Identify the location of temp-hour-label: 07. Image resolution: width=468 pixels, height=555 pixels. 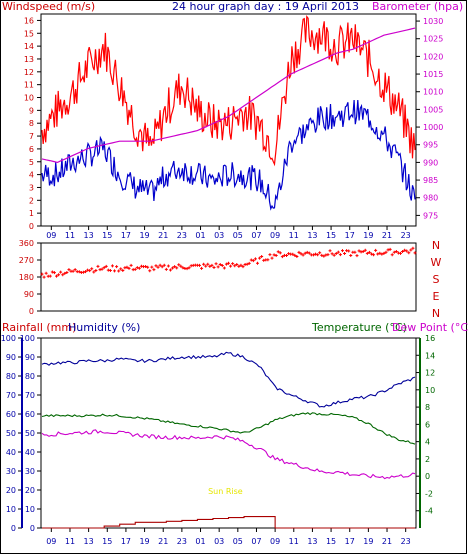
(256, 541).